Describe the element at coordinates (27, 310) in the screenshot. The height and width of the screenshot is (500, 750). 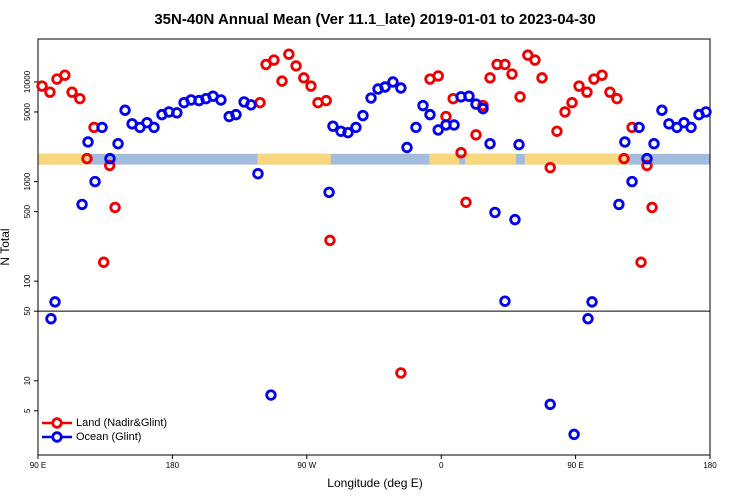
I see `y-tick-label: 50` at that location.